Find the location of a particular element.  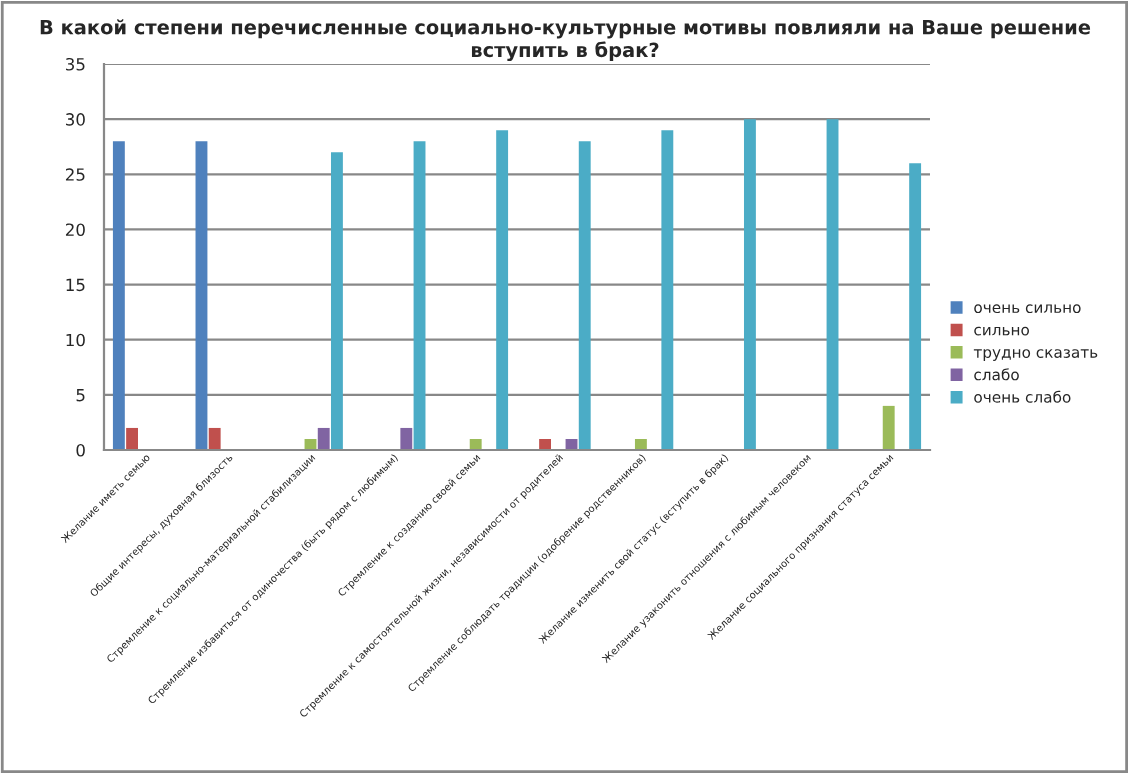

y-tick-label: 5 is located at coordinates (80, 395).